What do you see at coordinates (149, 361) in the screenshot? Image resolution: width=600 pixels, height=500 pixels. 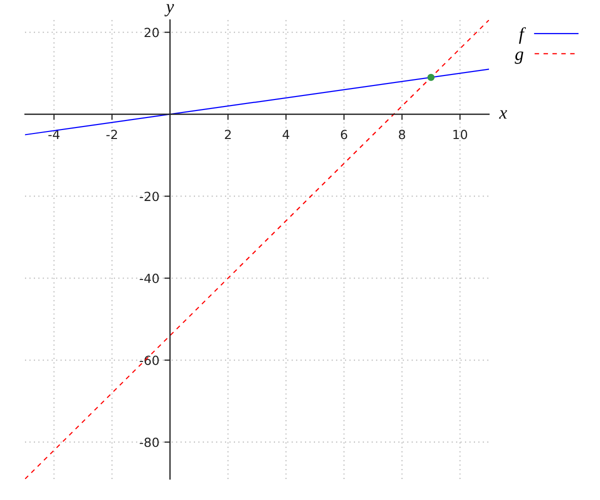 I see `y-tick-label: -60` at bounding box center [149, 361].